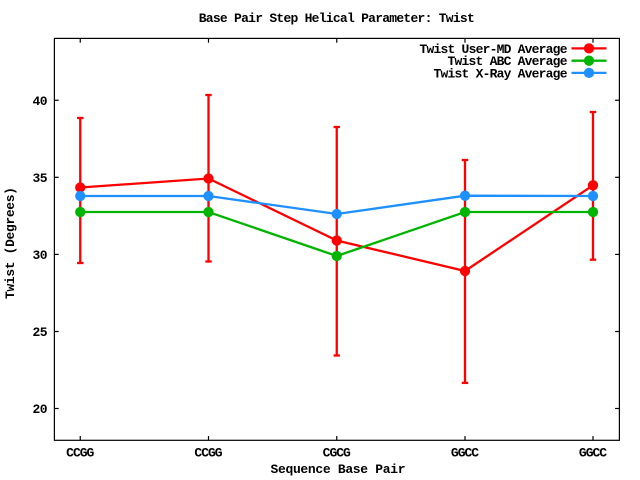 This screenshot has height=480, width=640. I want to click on svg-text: Sequence Base Pair, so click(338, 469).